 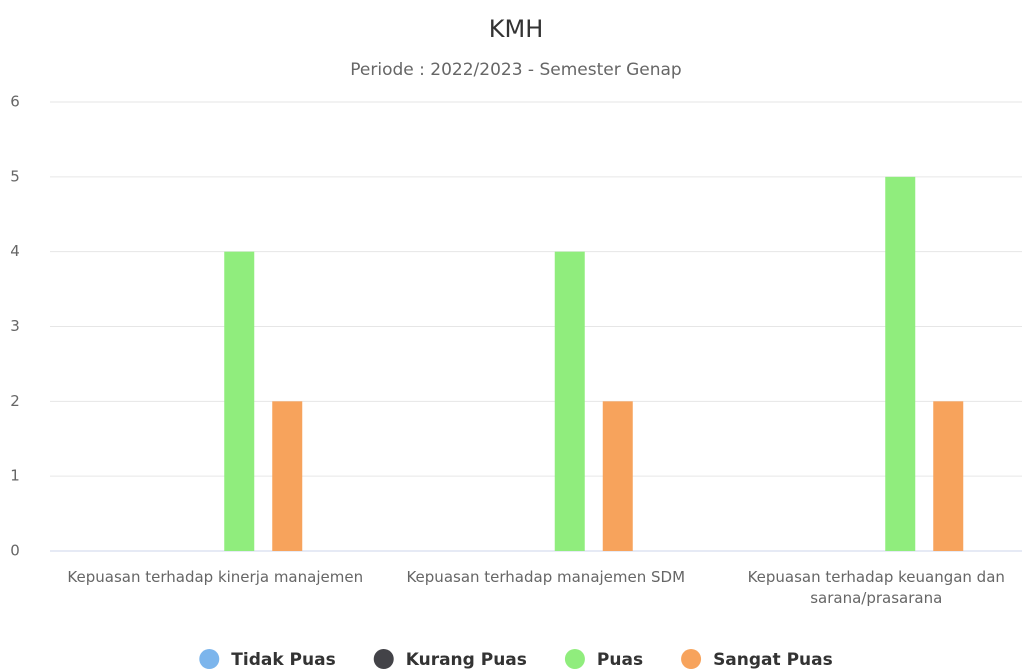 I want to click on y-tick-label: 5, so click(x=15, y=176).